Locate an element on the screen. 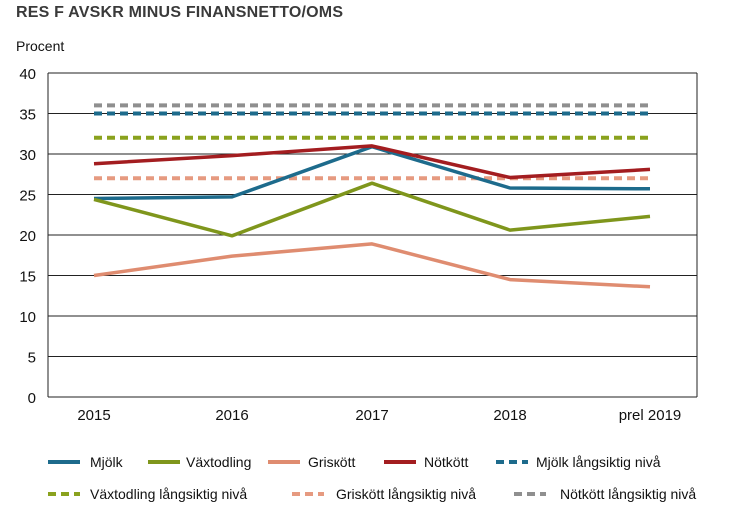 The width and height of the screenshot is (746, 513). y-tick-label: 5 is located at coordinates (32, 358).